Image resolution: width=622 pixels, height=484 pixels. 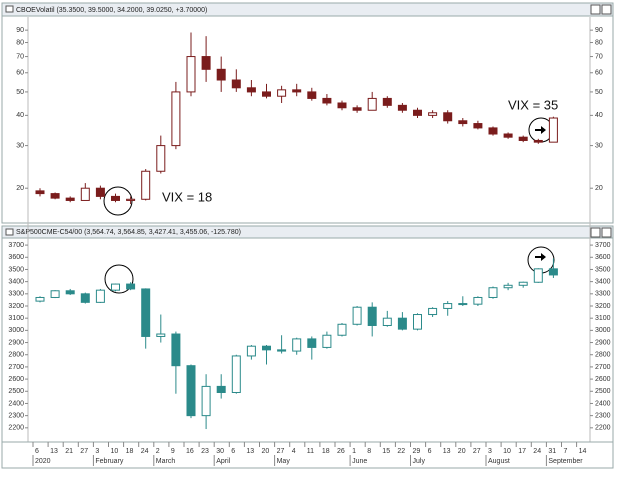 I want to click on annotation: VIX = 18, so click(x=187, y=196).